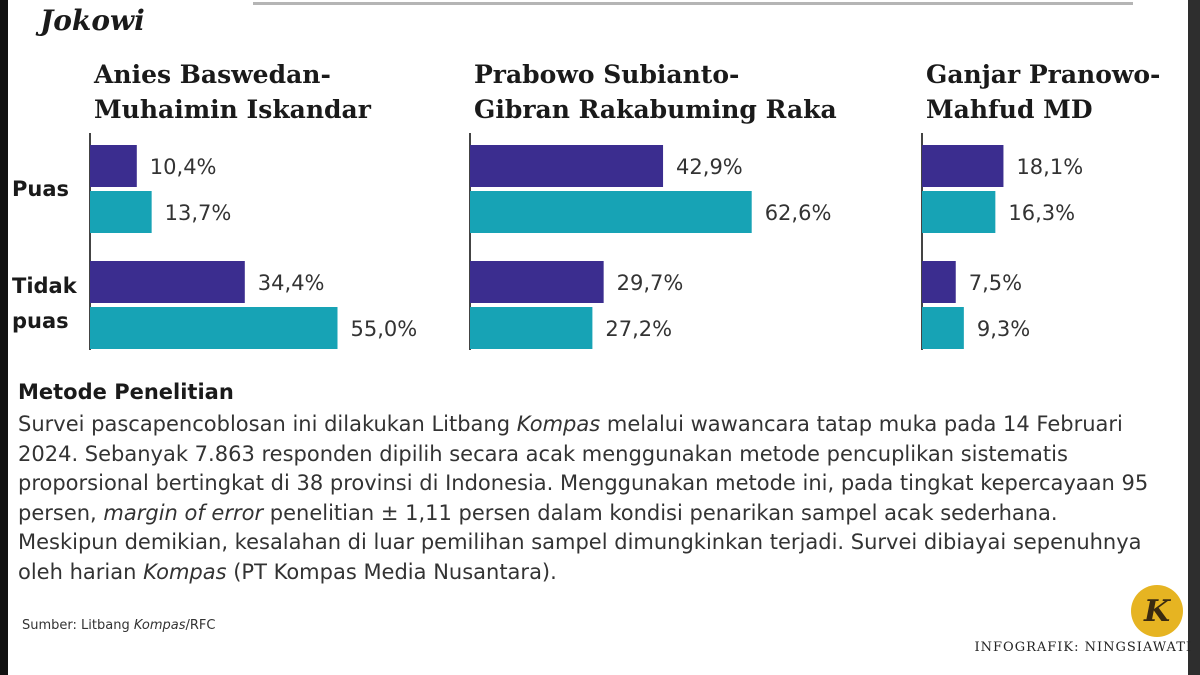 The image size is (1200, 675). What do you see at coordinates (1049, 167) in the screenshot?
I see `value-label-2-0-puas: 18,1%` at bounding box center [1049, 167].